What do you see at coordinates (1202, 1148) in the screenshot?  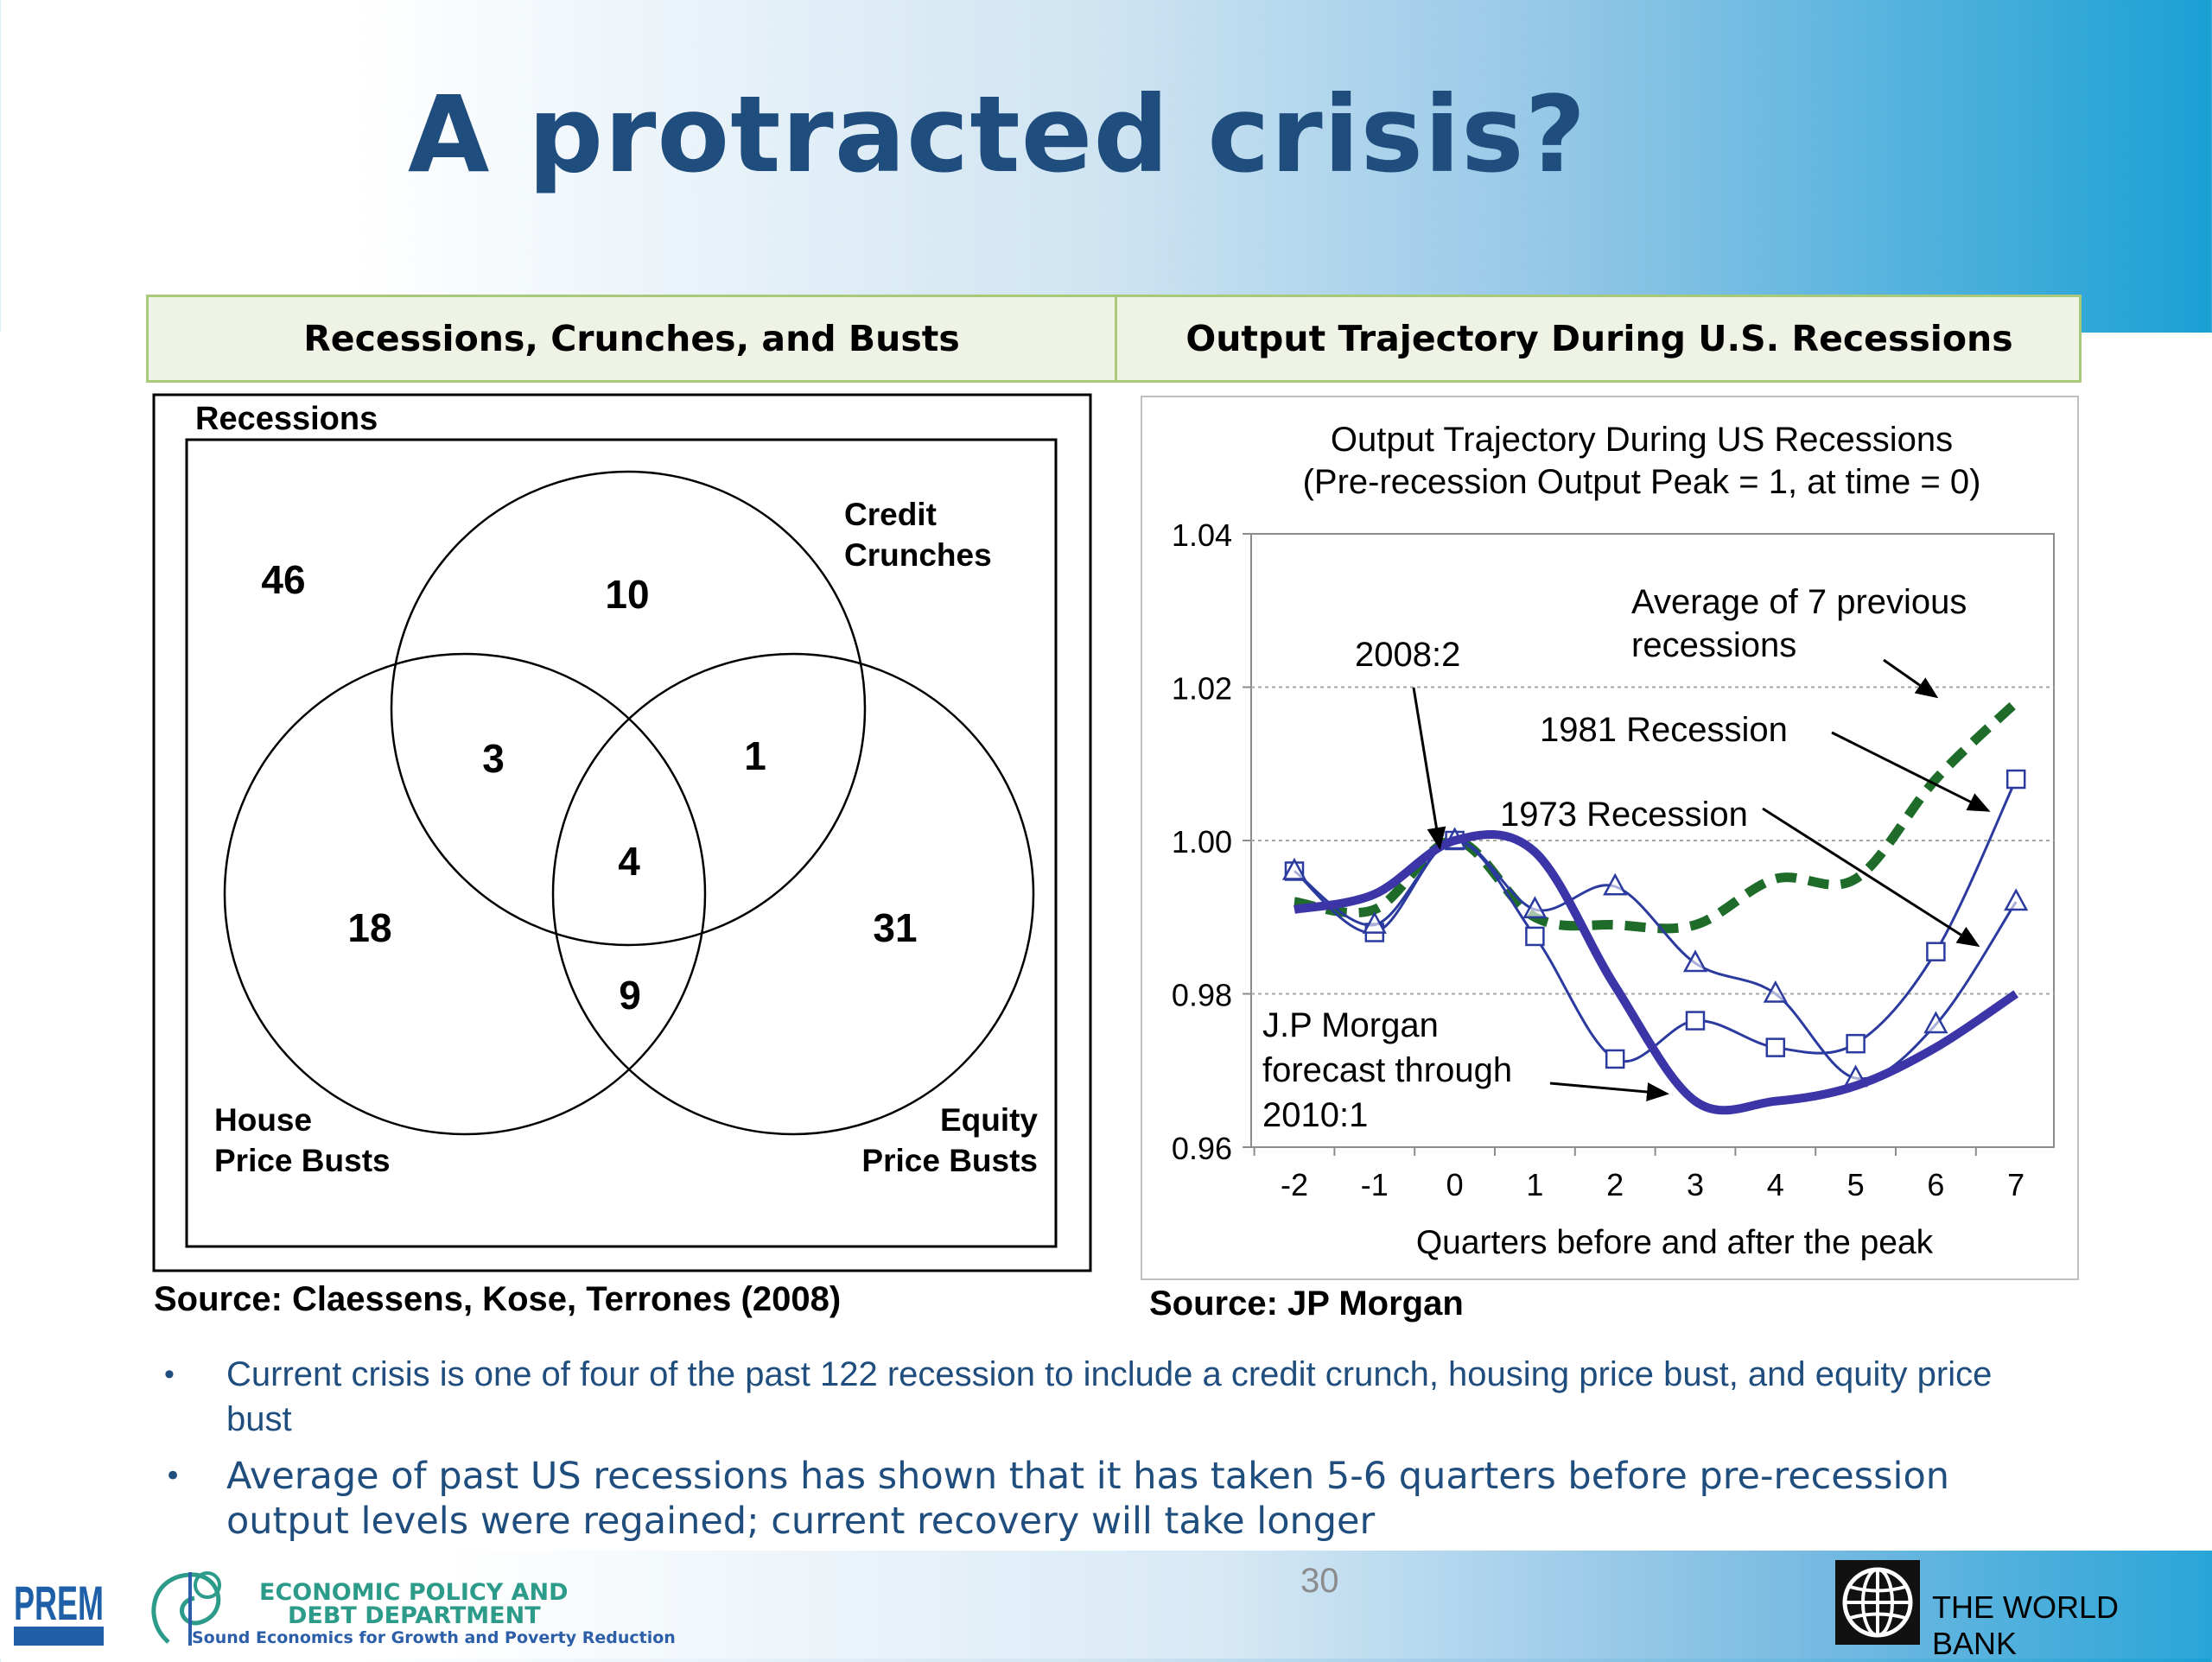 I see `chart-y-tick-label: 0.96` at bounding box center [1202, 1148].